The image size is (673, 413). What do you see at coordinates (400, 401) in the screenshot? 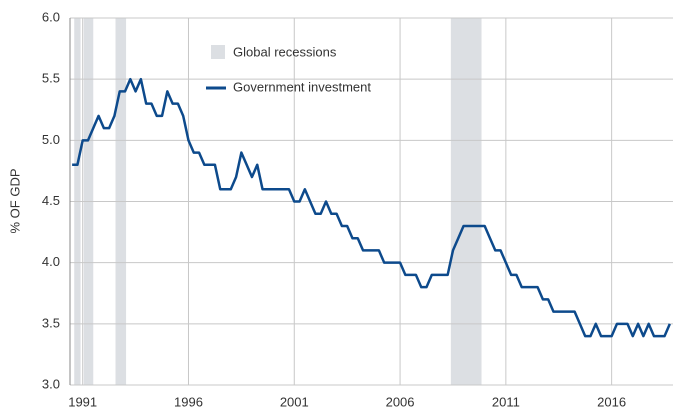
I see `x-tick-label: 2006` at bounding box center [400, 401].